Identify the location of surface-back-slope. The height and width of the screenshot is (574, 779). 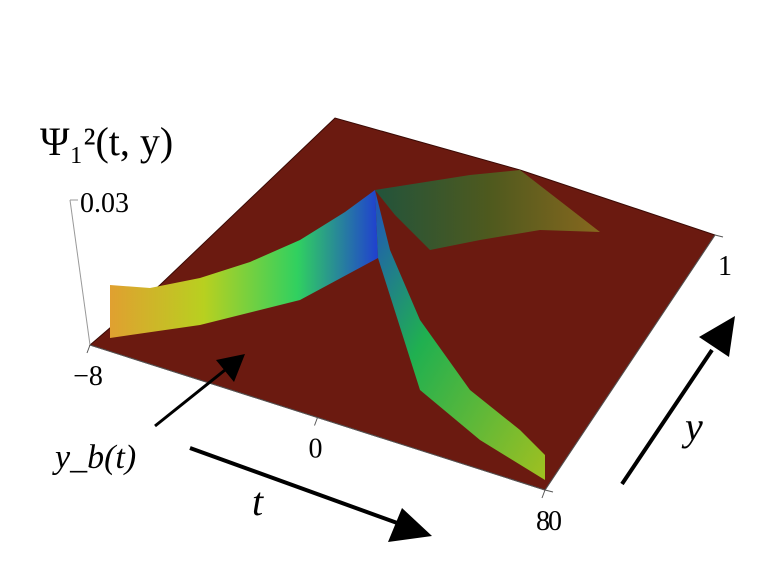
(487, 210).